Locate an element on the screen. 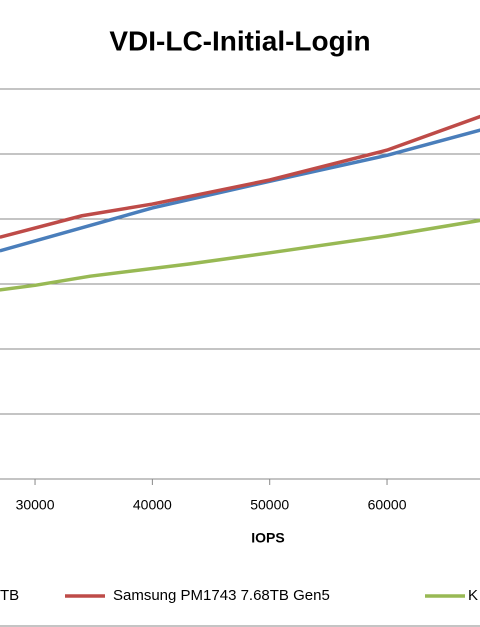  x-tick-label: 30000 is located at coordinates (35, 505).